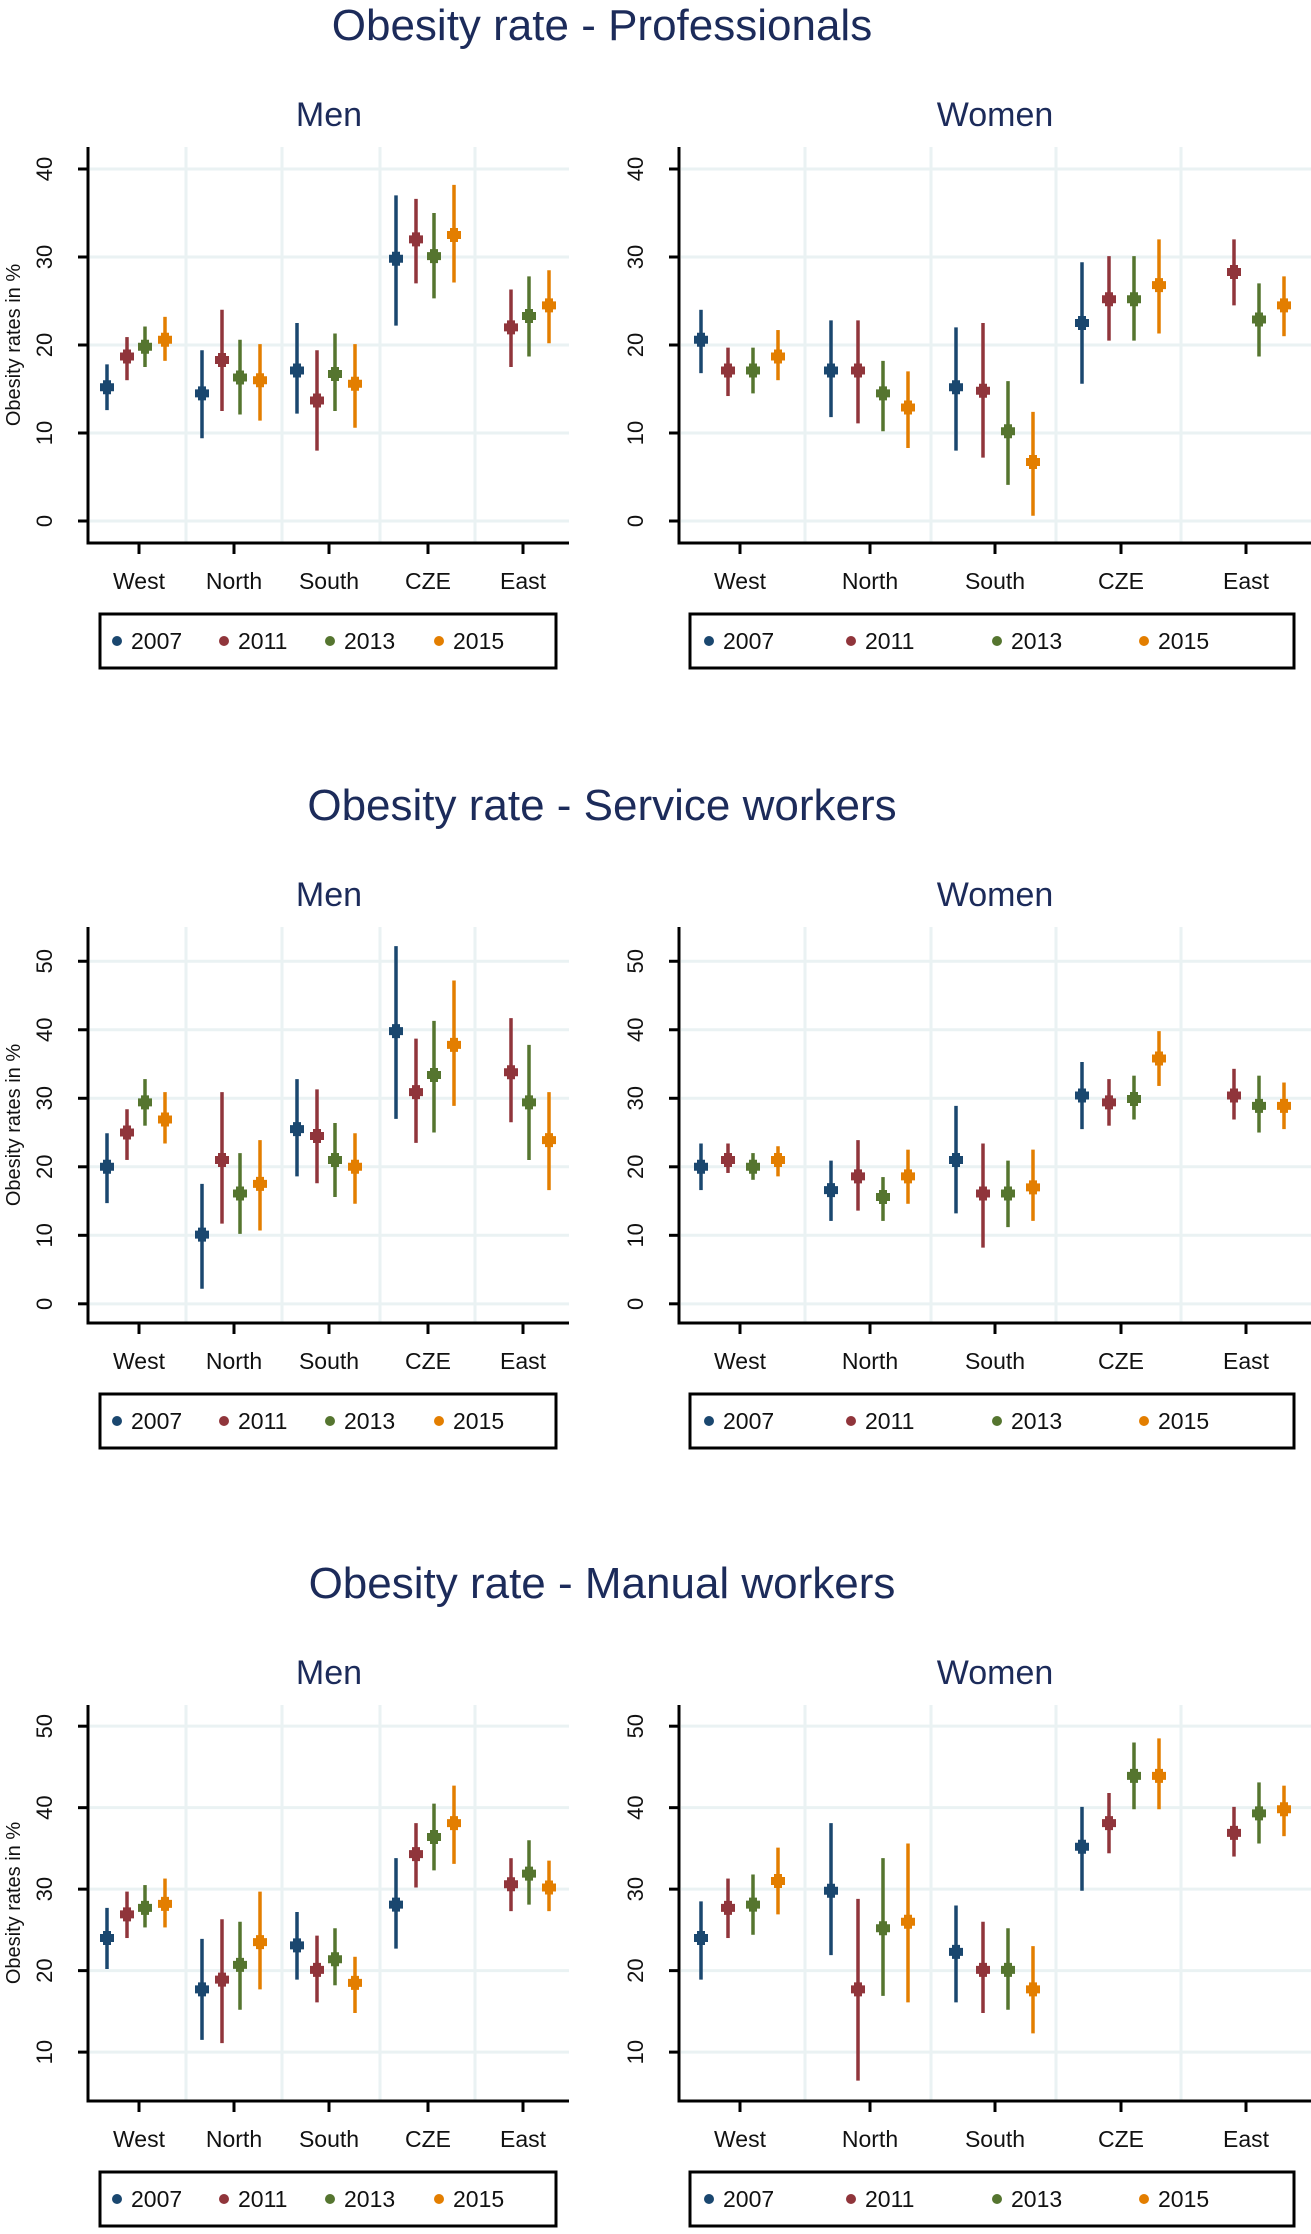 The height and width of the screenshot is (2234, 1311). What do you see at coordinates (995, 581) in the screenshot?
I see `x-tick-label-south: South` at bounding box center [995, 581].